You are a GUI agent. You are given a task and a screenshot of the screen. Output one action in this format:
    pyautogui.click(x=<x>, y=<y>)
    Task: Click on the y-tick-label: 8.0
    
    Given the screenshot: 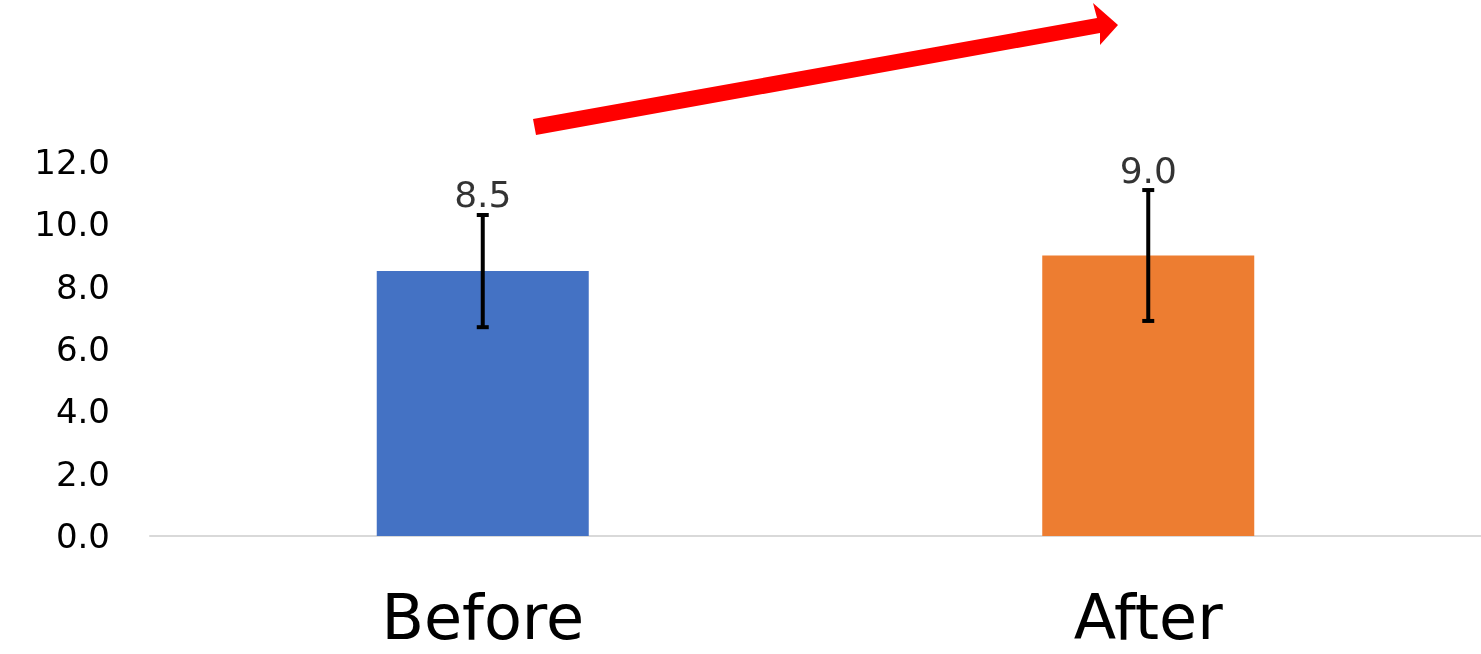 What is the action you would take?
    pyautogui.click(x=82, y=286)
    